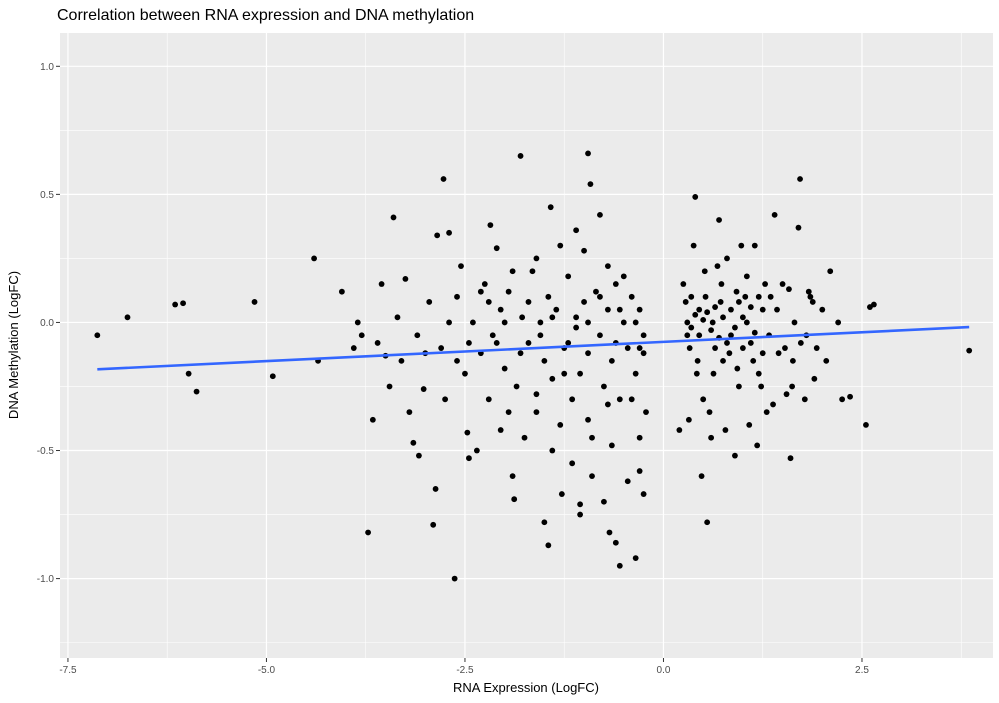 The height and width of the screenshot is (703, 999). Describe the element at coordinates (47, 67) in the screenshot. I see `y-tick-label: 1.0` at that location.